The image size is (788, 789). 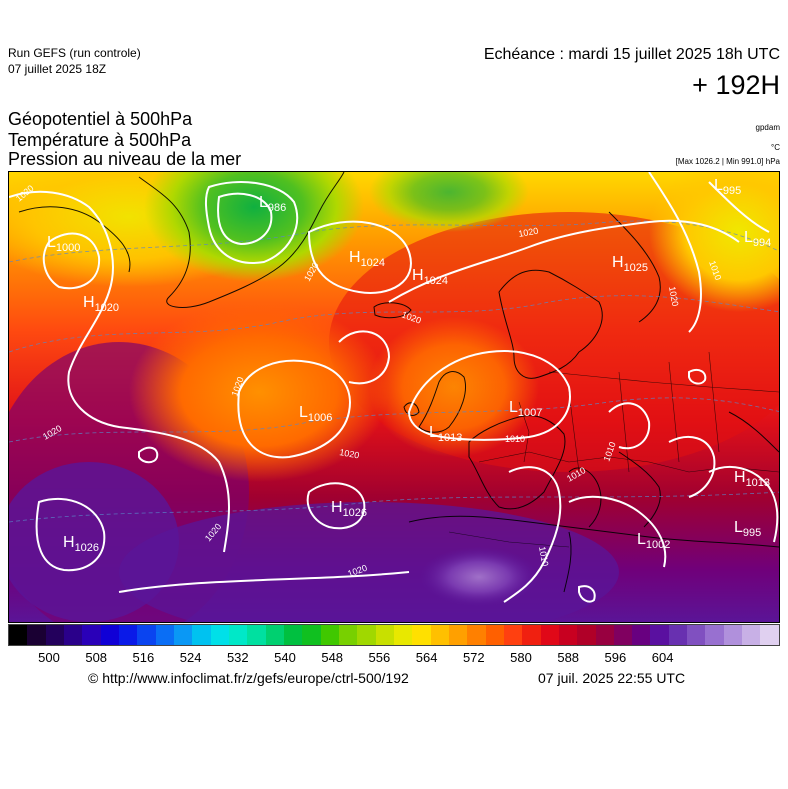 I want to click on color-scale-tick: 556, so click(x=379, y=657).